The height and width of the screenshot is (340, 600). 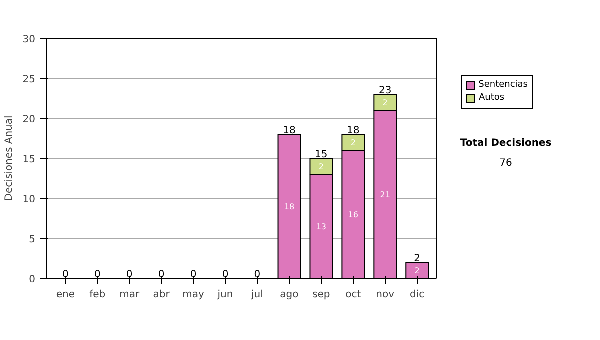 What do you see at coordinates (385, 195) in the screenshot?
I see `data-label: 21` at bounding box center [385, 195].